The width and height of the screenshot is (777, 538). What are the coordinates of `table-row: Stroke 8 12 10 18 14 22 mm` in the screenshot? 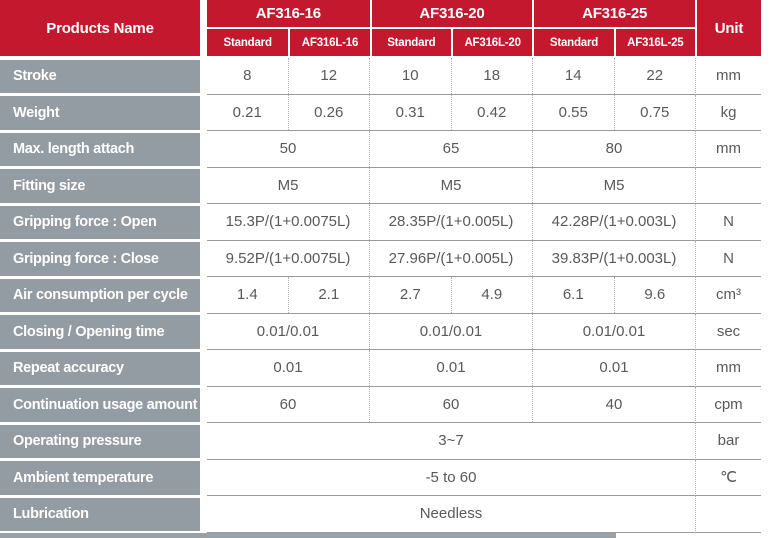 It's located at (380, 76).